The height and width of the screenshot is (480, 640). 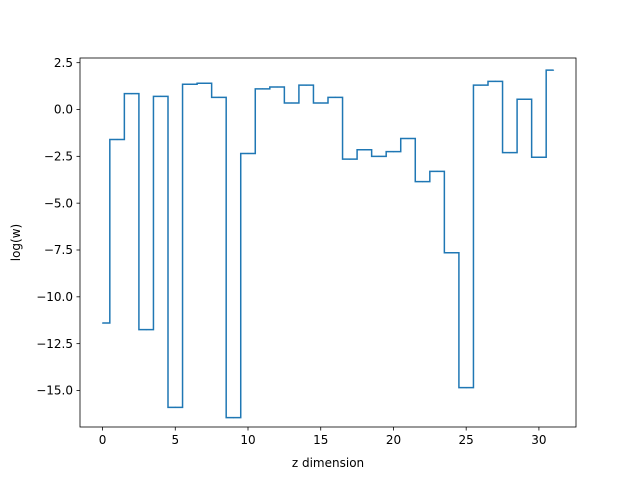 What do you see at coordinates (58, 227) in the screenshot?
I see `y-axis-ticks: 2.5 0.0 −2.5 −5.0 −7.5 −10.0 −12.5 −15.0` at bounding box center [58, 227].